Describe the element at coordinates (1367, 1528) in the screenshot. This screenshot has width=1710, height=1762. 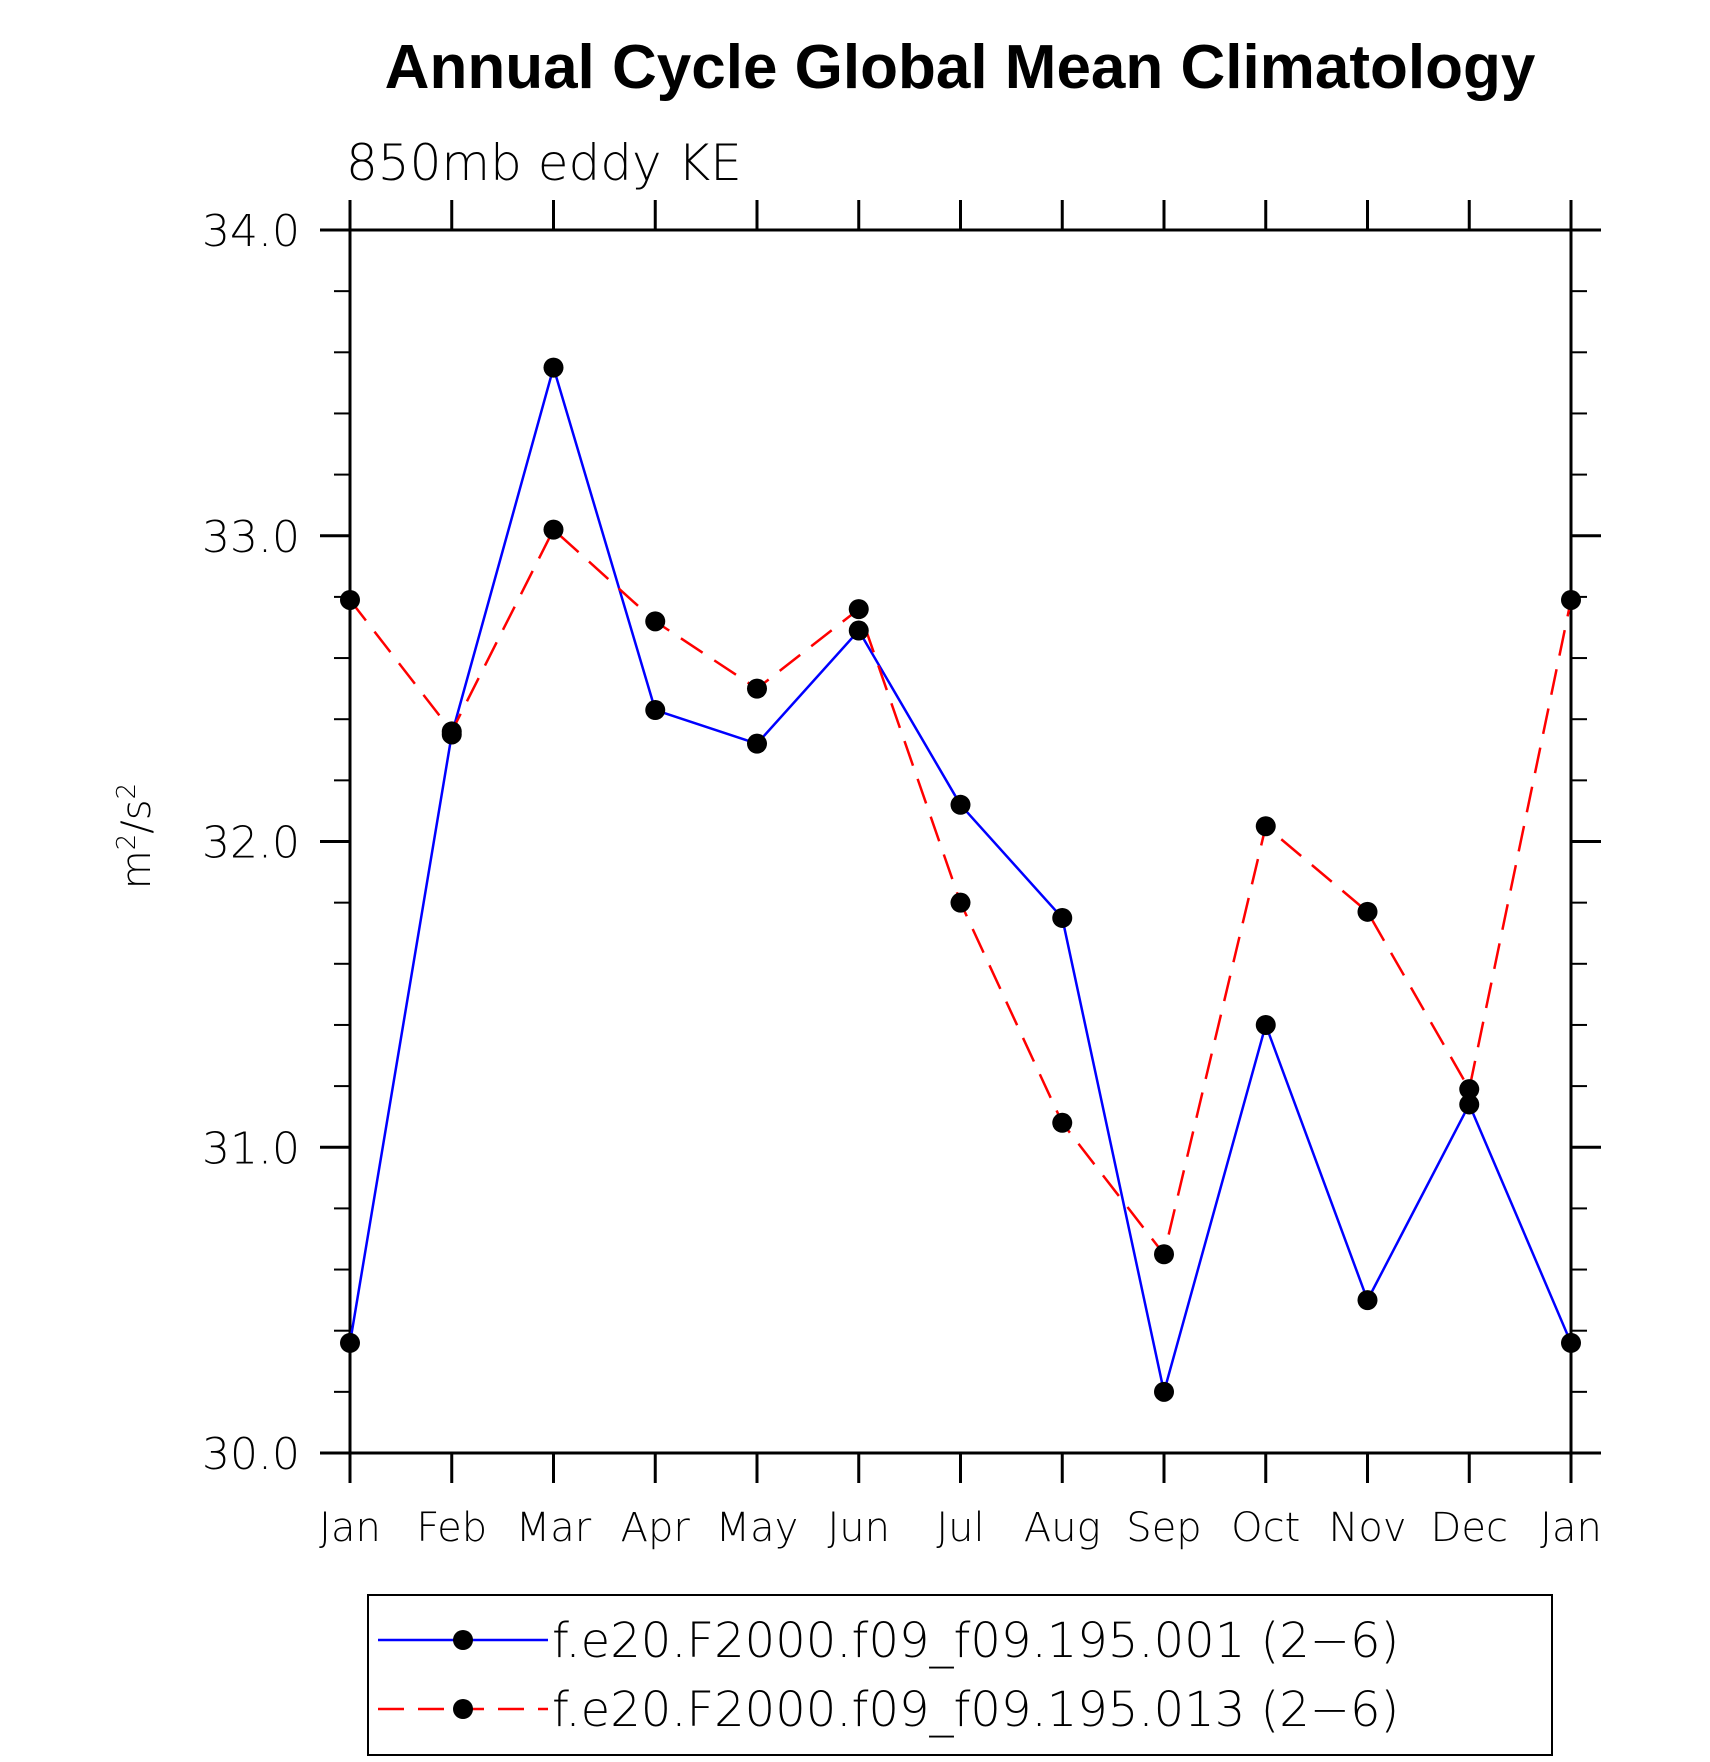
I see `x-tick-label: Nov` at that location.